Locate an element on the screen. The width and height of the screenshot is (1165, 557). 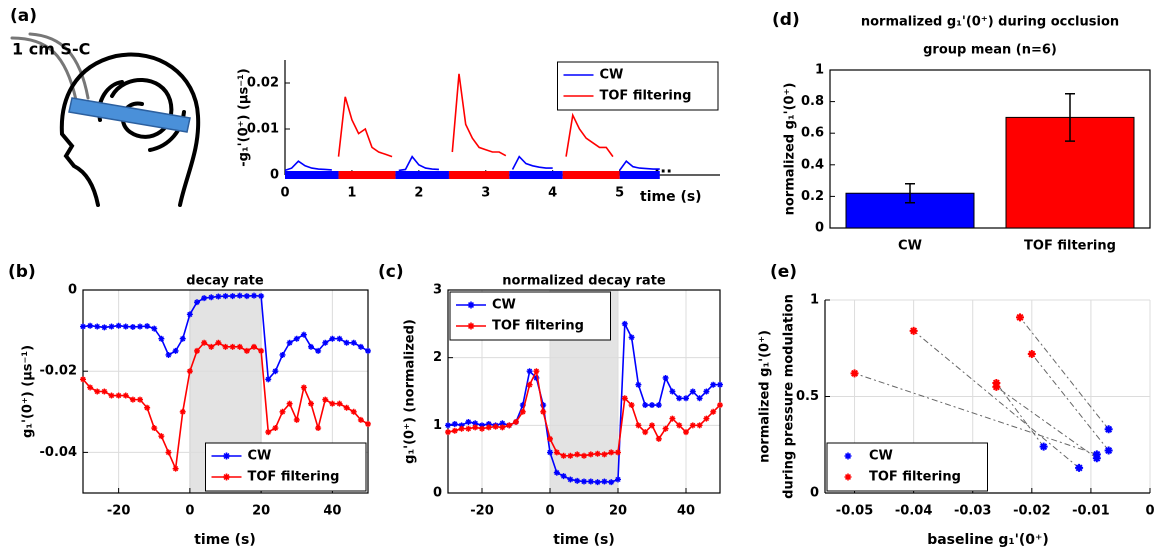
x-tick-label: 1 is located at coordinates (351, 193).